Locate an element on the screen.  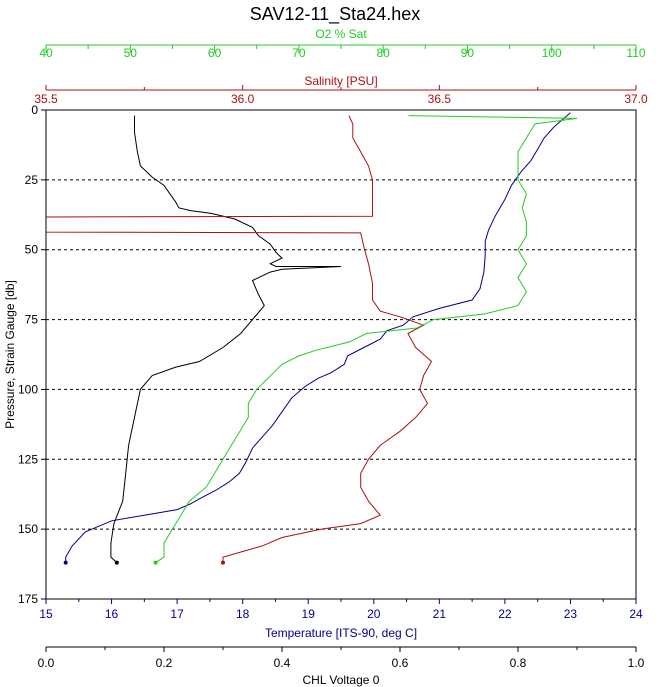
series-end-marker-oxygen is located at coordinates (155, 562).